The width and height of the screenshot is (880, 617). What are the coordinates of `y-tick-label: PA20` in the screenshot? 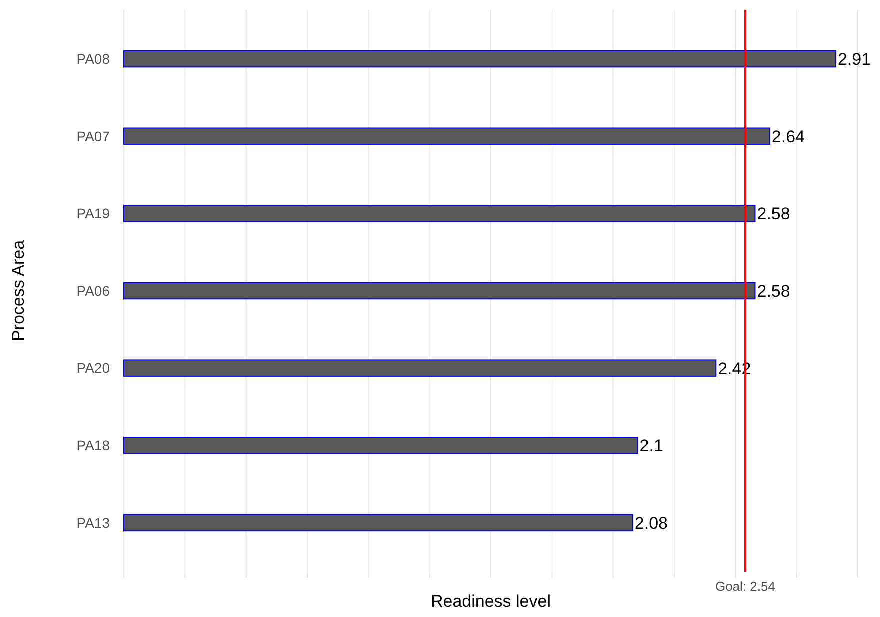 It's located at (93, 368).